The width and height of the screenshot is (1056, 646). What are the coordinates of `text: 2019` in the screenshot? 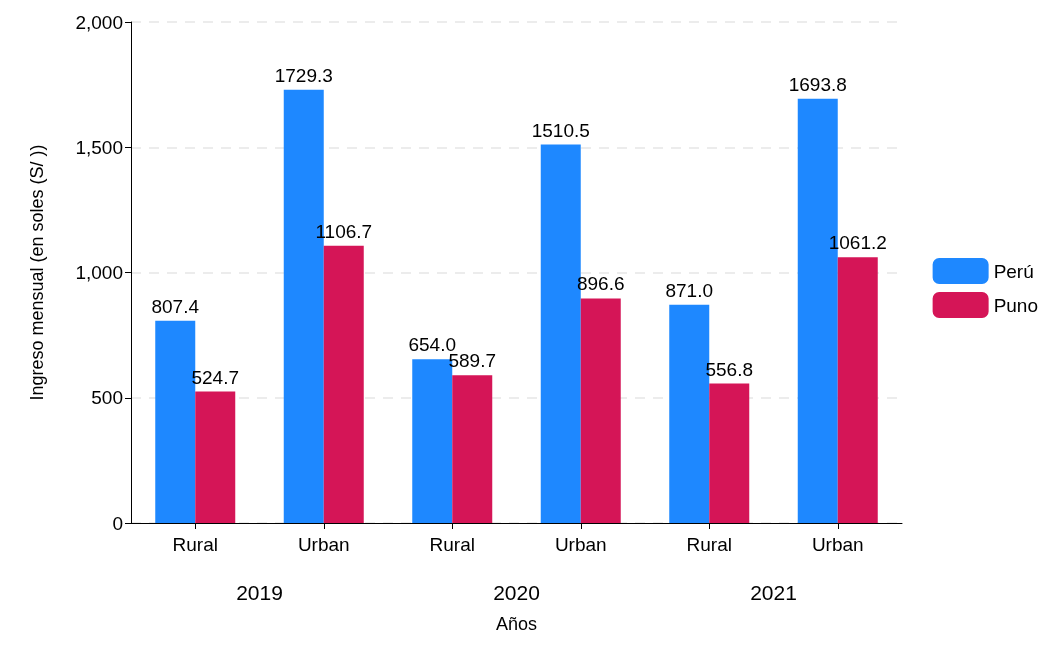 It's located at (259, 592).